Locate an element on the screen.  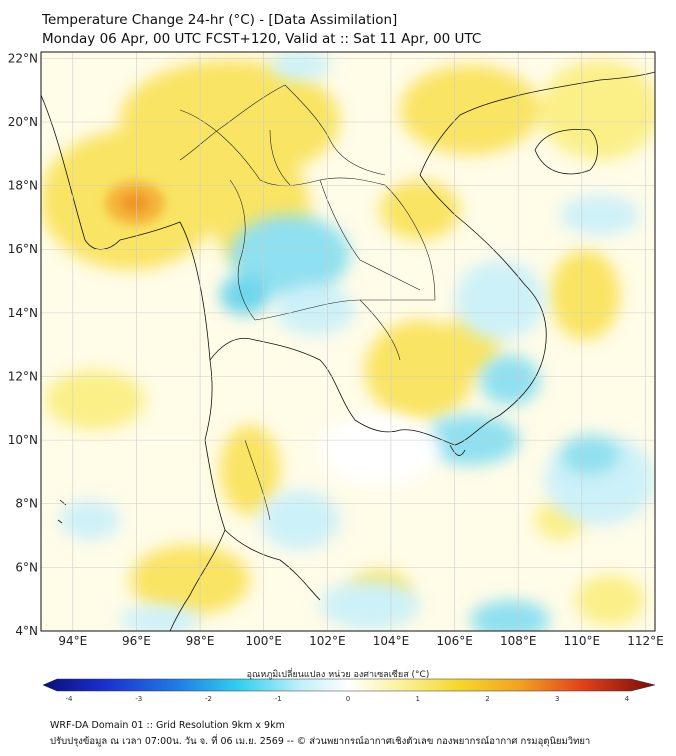
lat-label: 14°N is located at coordinates (23, 313).